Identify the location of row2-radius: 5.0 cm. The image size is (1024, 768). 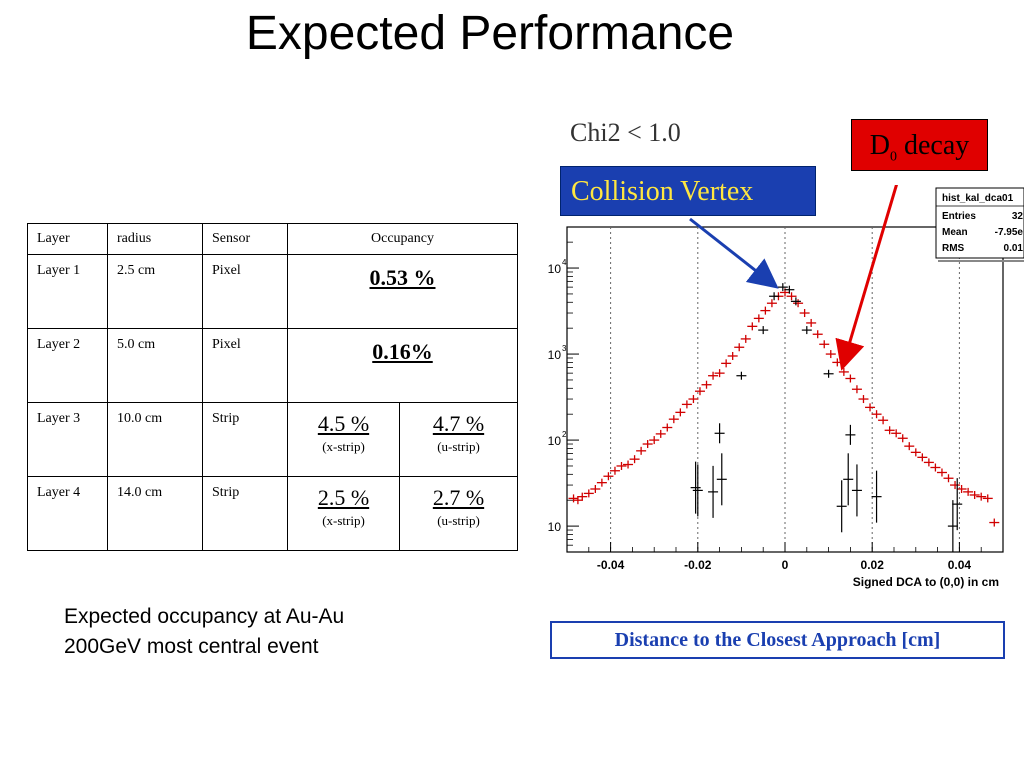
(155, 365).